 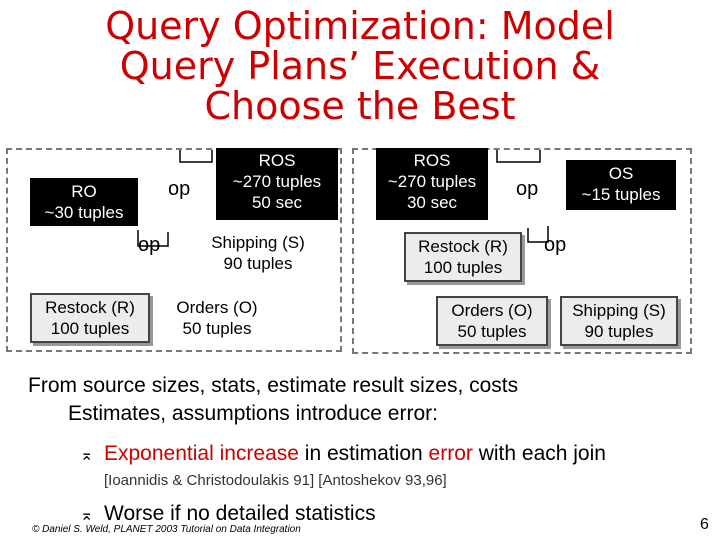 What do you see at coordinates (492, 331) in the screenshot?
I see `right-orders-size: 50 tuples` at bounding box center [492, 331].